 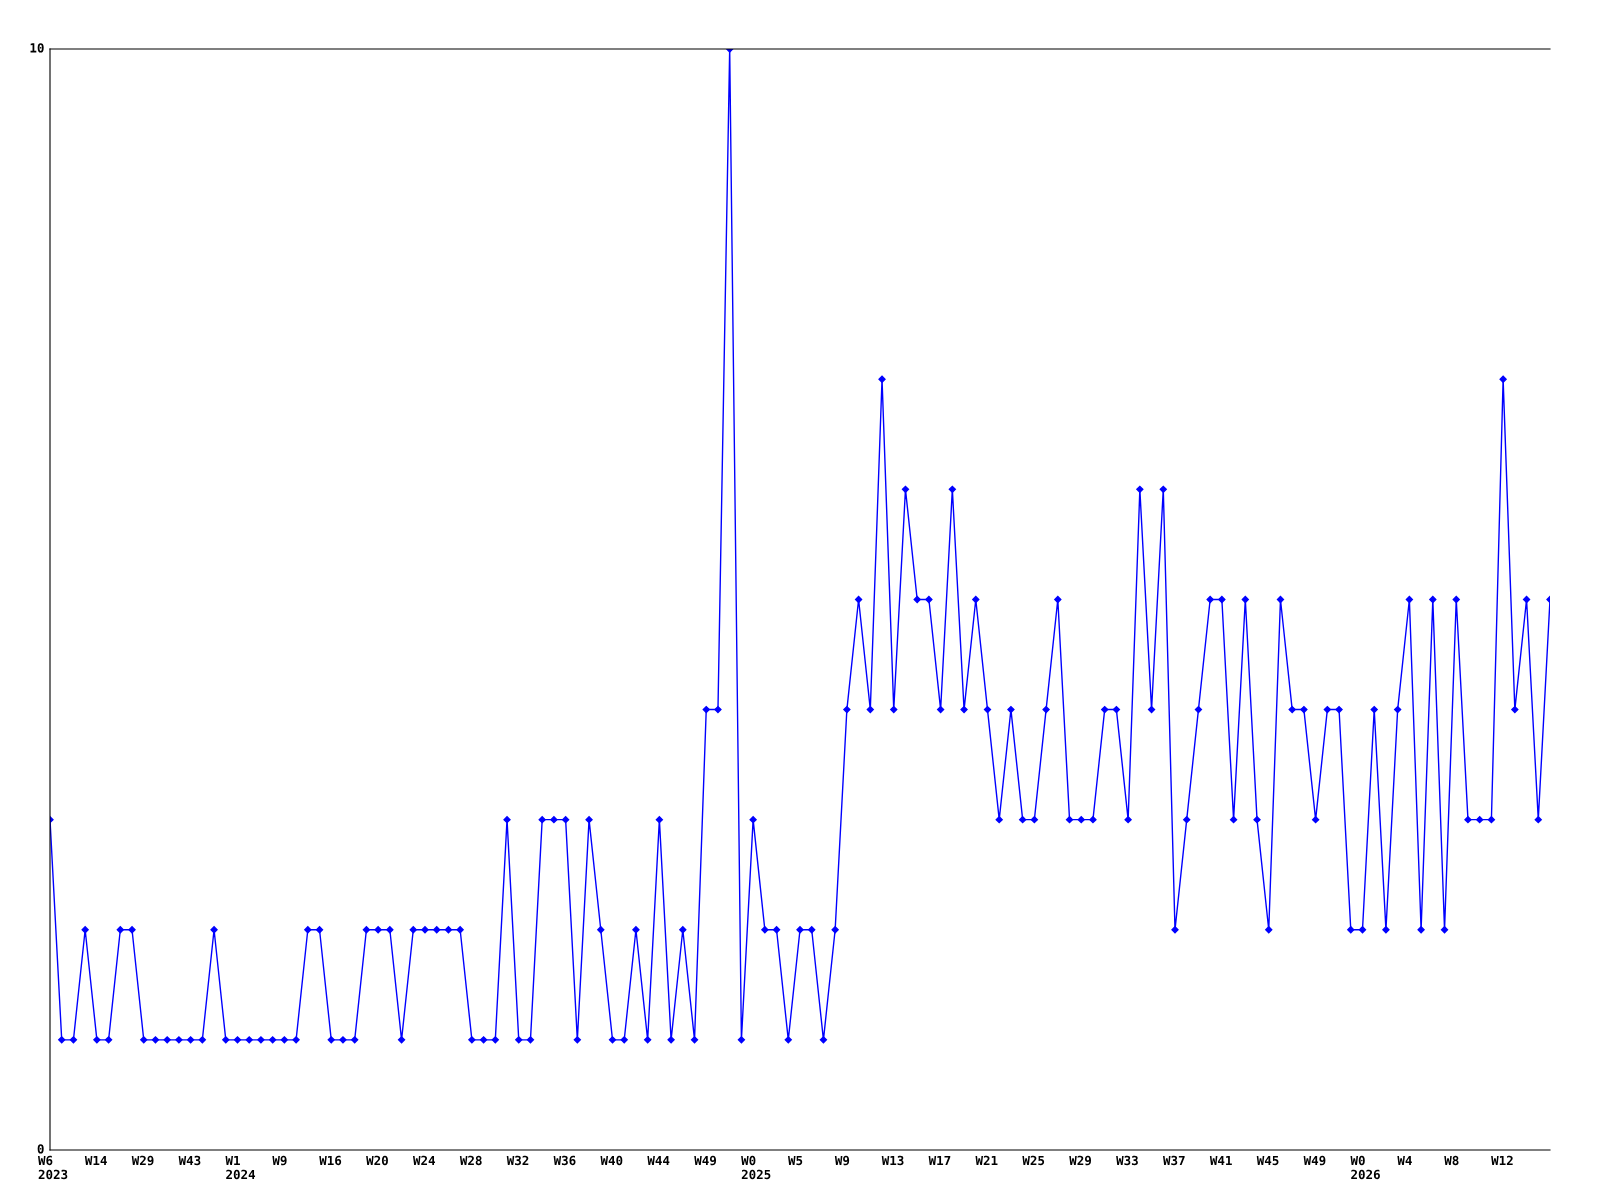 I want to click on x-tick-label: W17, so click(x=939, y=1160).